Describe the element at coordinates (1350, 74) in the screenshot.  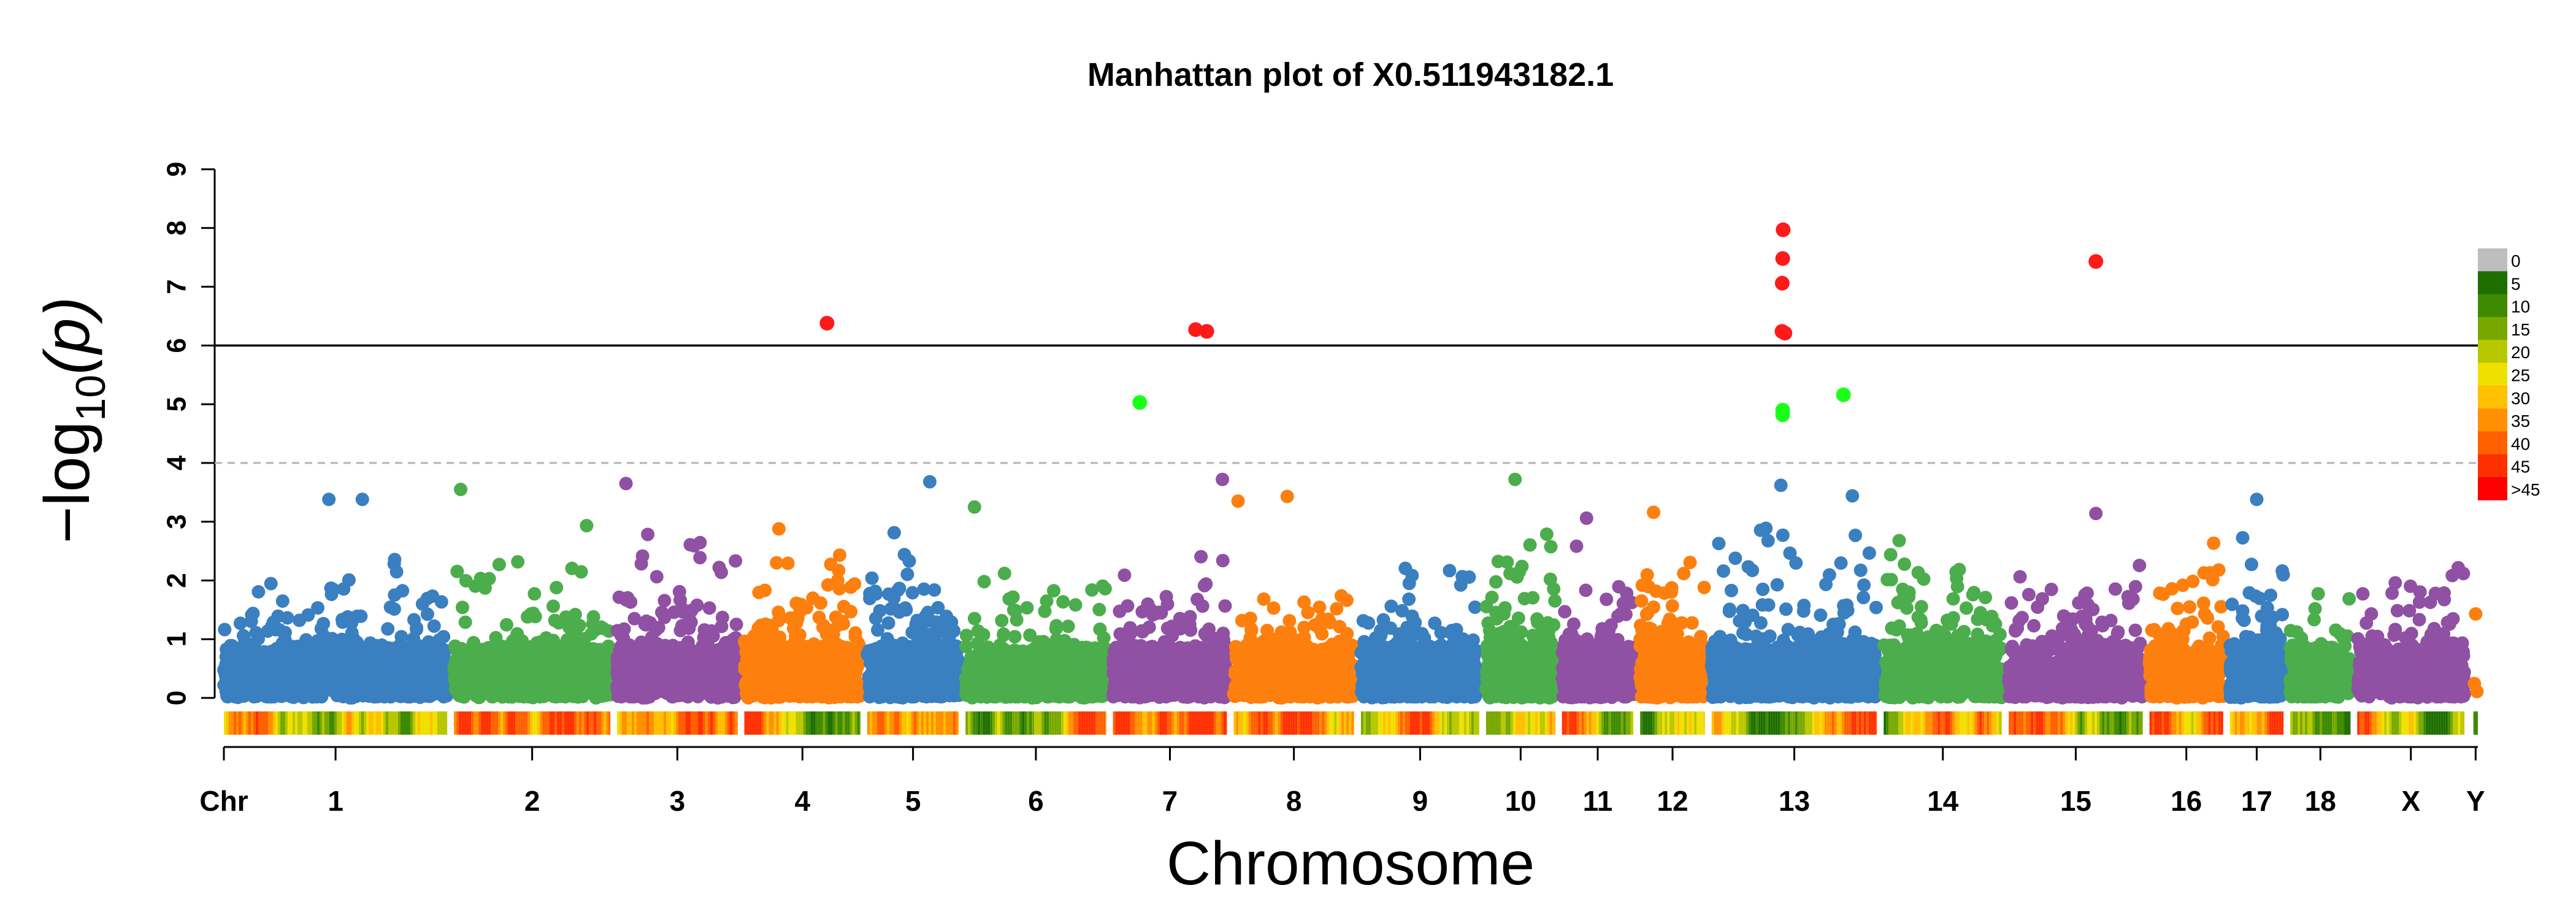
I see `chart-title: Manhattan plot of X0.511943182.1` at that location.